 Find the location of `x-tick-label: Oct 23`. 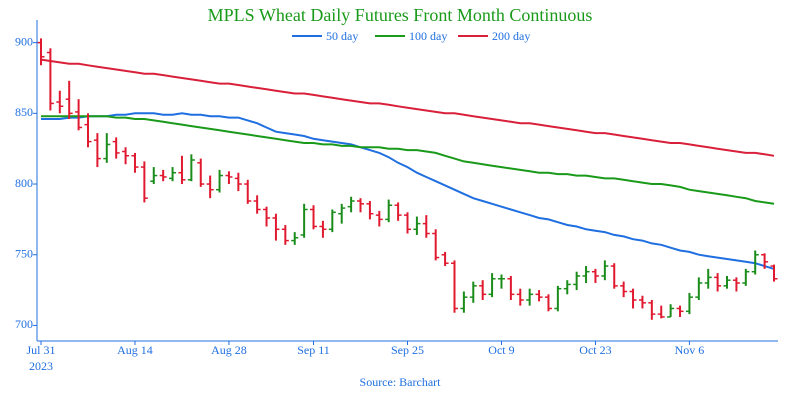

x-tick-label: Oct 23 is located at coordinates (595, 350).